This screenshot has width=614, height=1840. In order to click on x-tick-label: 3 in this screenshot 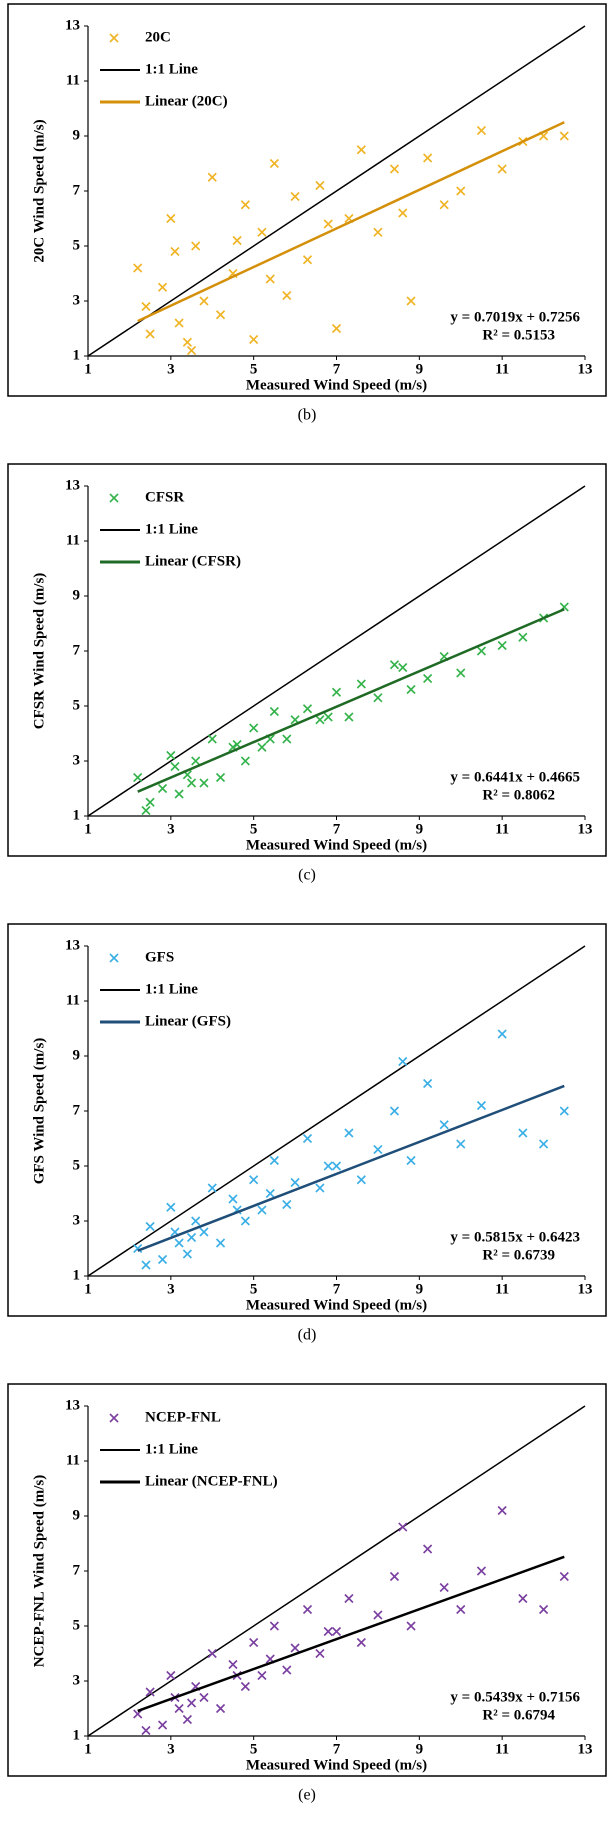, I will do `click(171, 829)`.